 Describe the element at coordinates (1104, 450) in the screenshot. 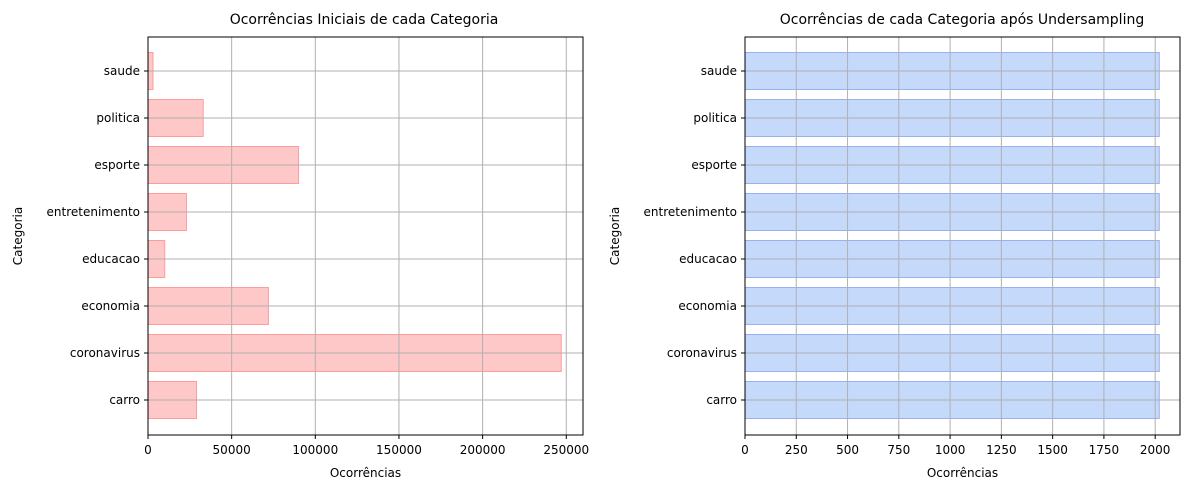

I see `x-tick-label: 1750` at that location.